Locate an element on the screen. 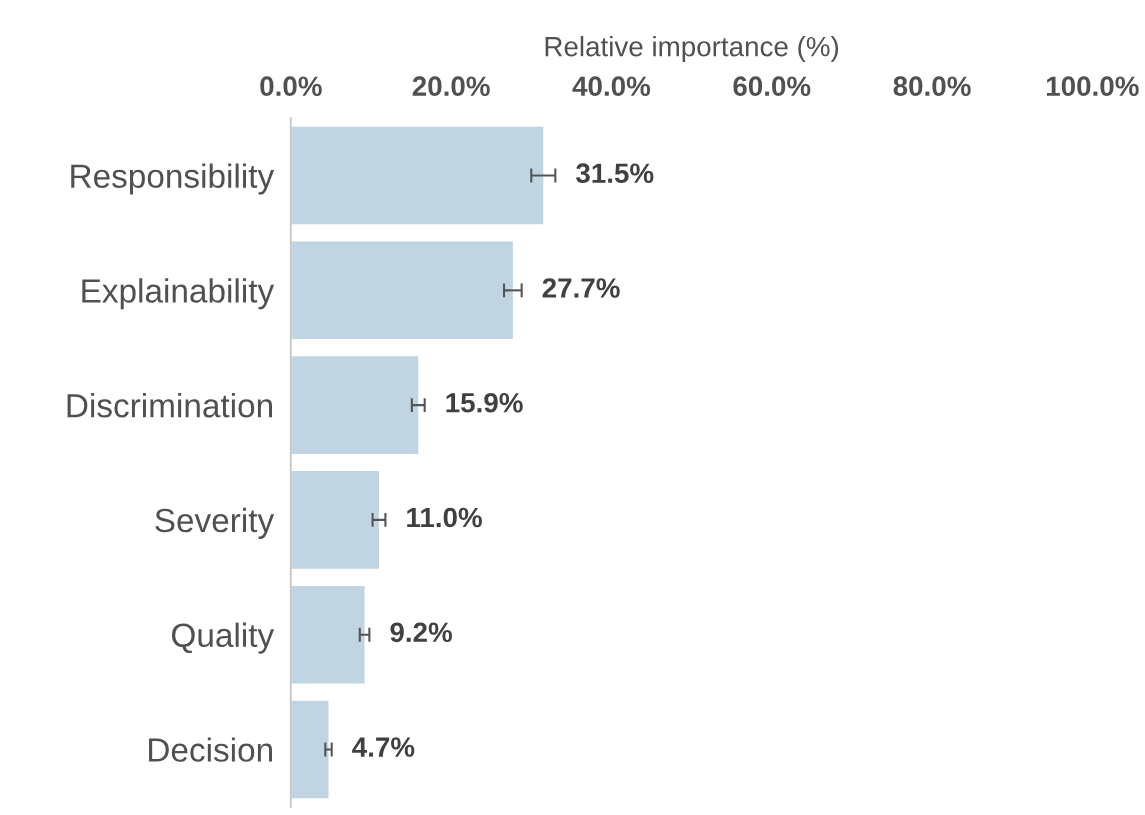 The height and width of the screenshot is (815, 1145). y-tick-label: Explainability is located at coordinates (178, 294).